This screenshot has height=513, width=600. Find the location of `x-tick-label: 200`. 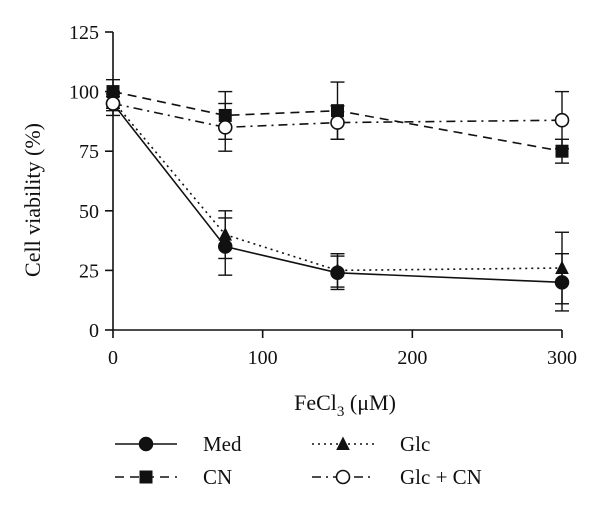

x-tick-label: 200 is located at coordinates (412, 358).